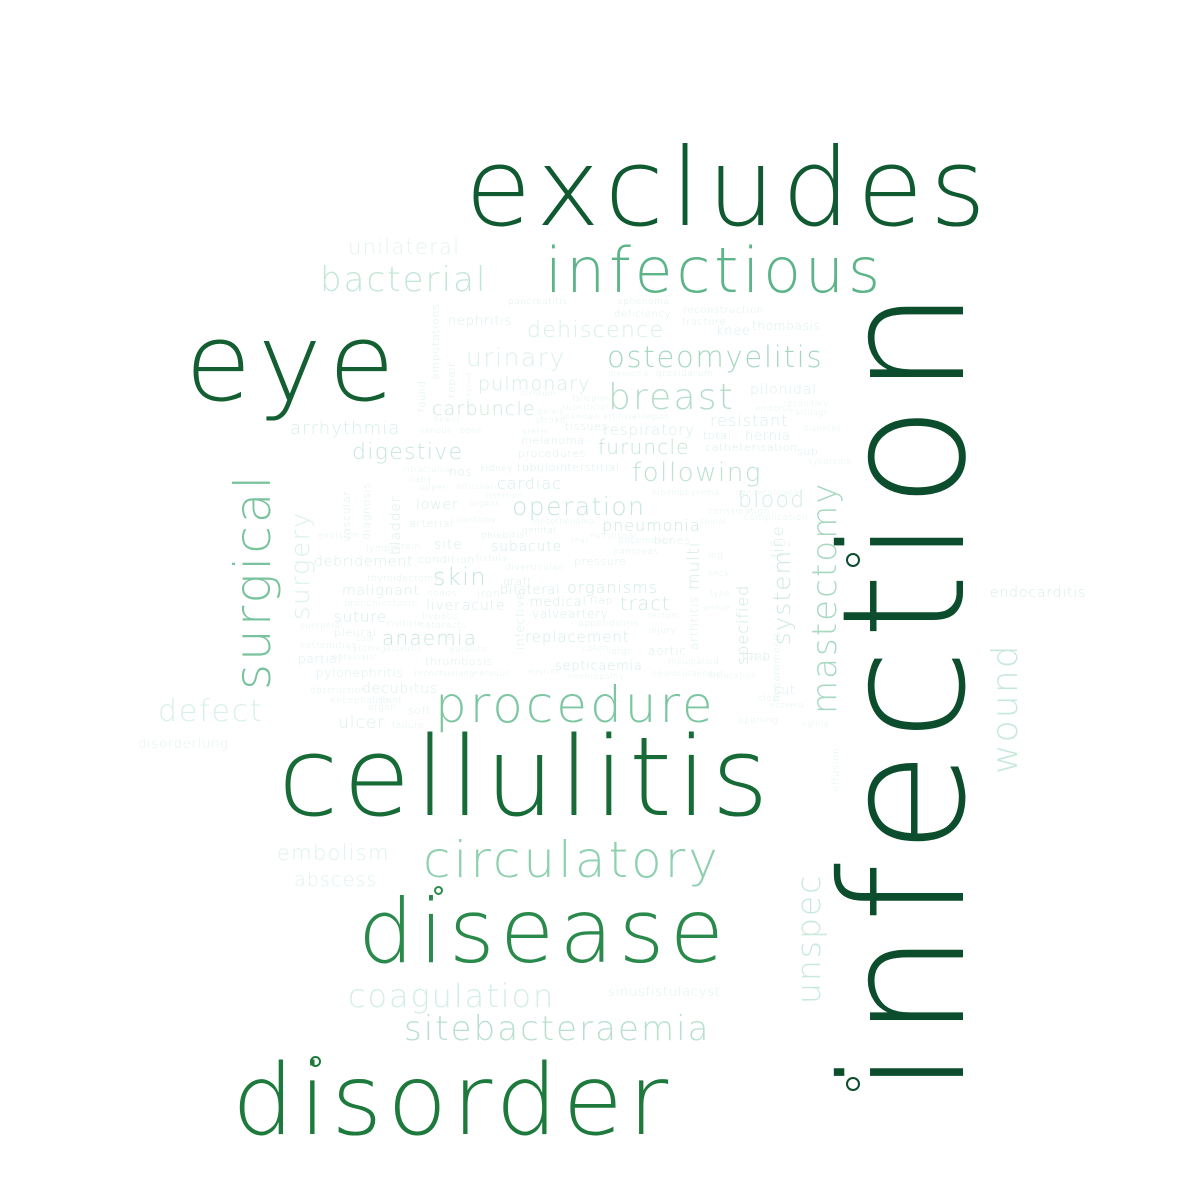  Describe the element at coordinates (403, 579) in the screenshot. I see `word-thyroidectomy: thyroidectomy` at that location.